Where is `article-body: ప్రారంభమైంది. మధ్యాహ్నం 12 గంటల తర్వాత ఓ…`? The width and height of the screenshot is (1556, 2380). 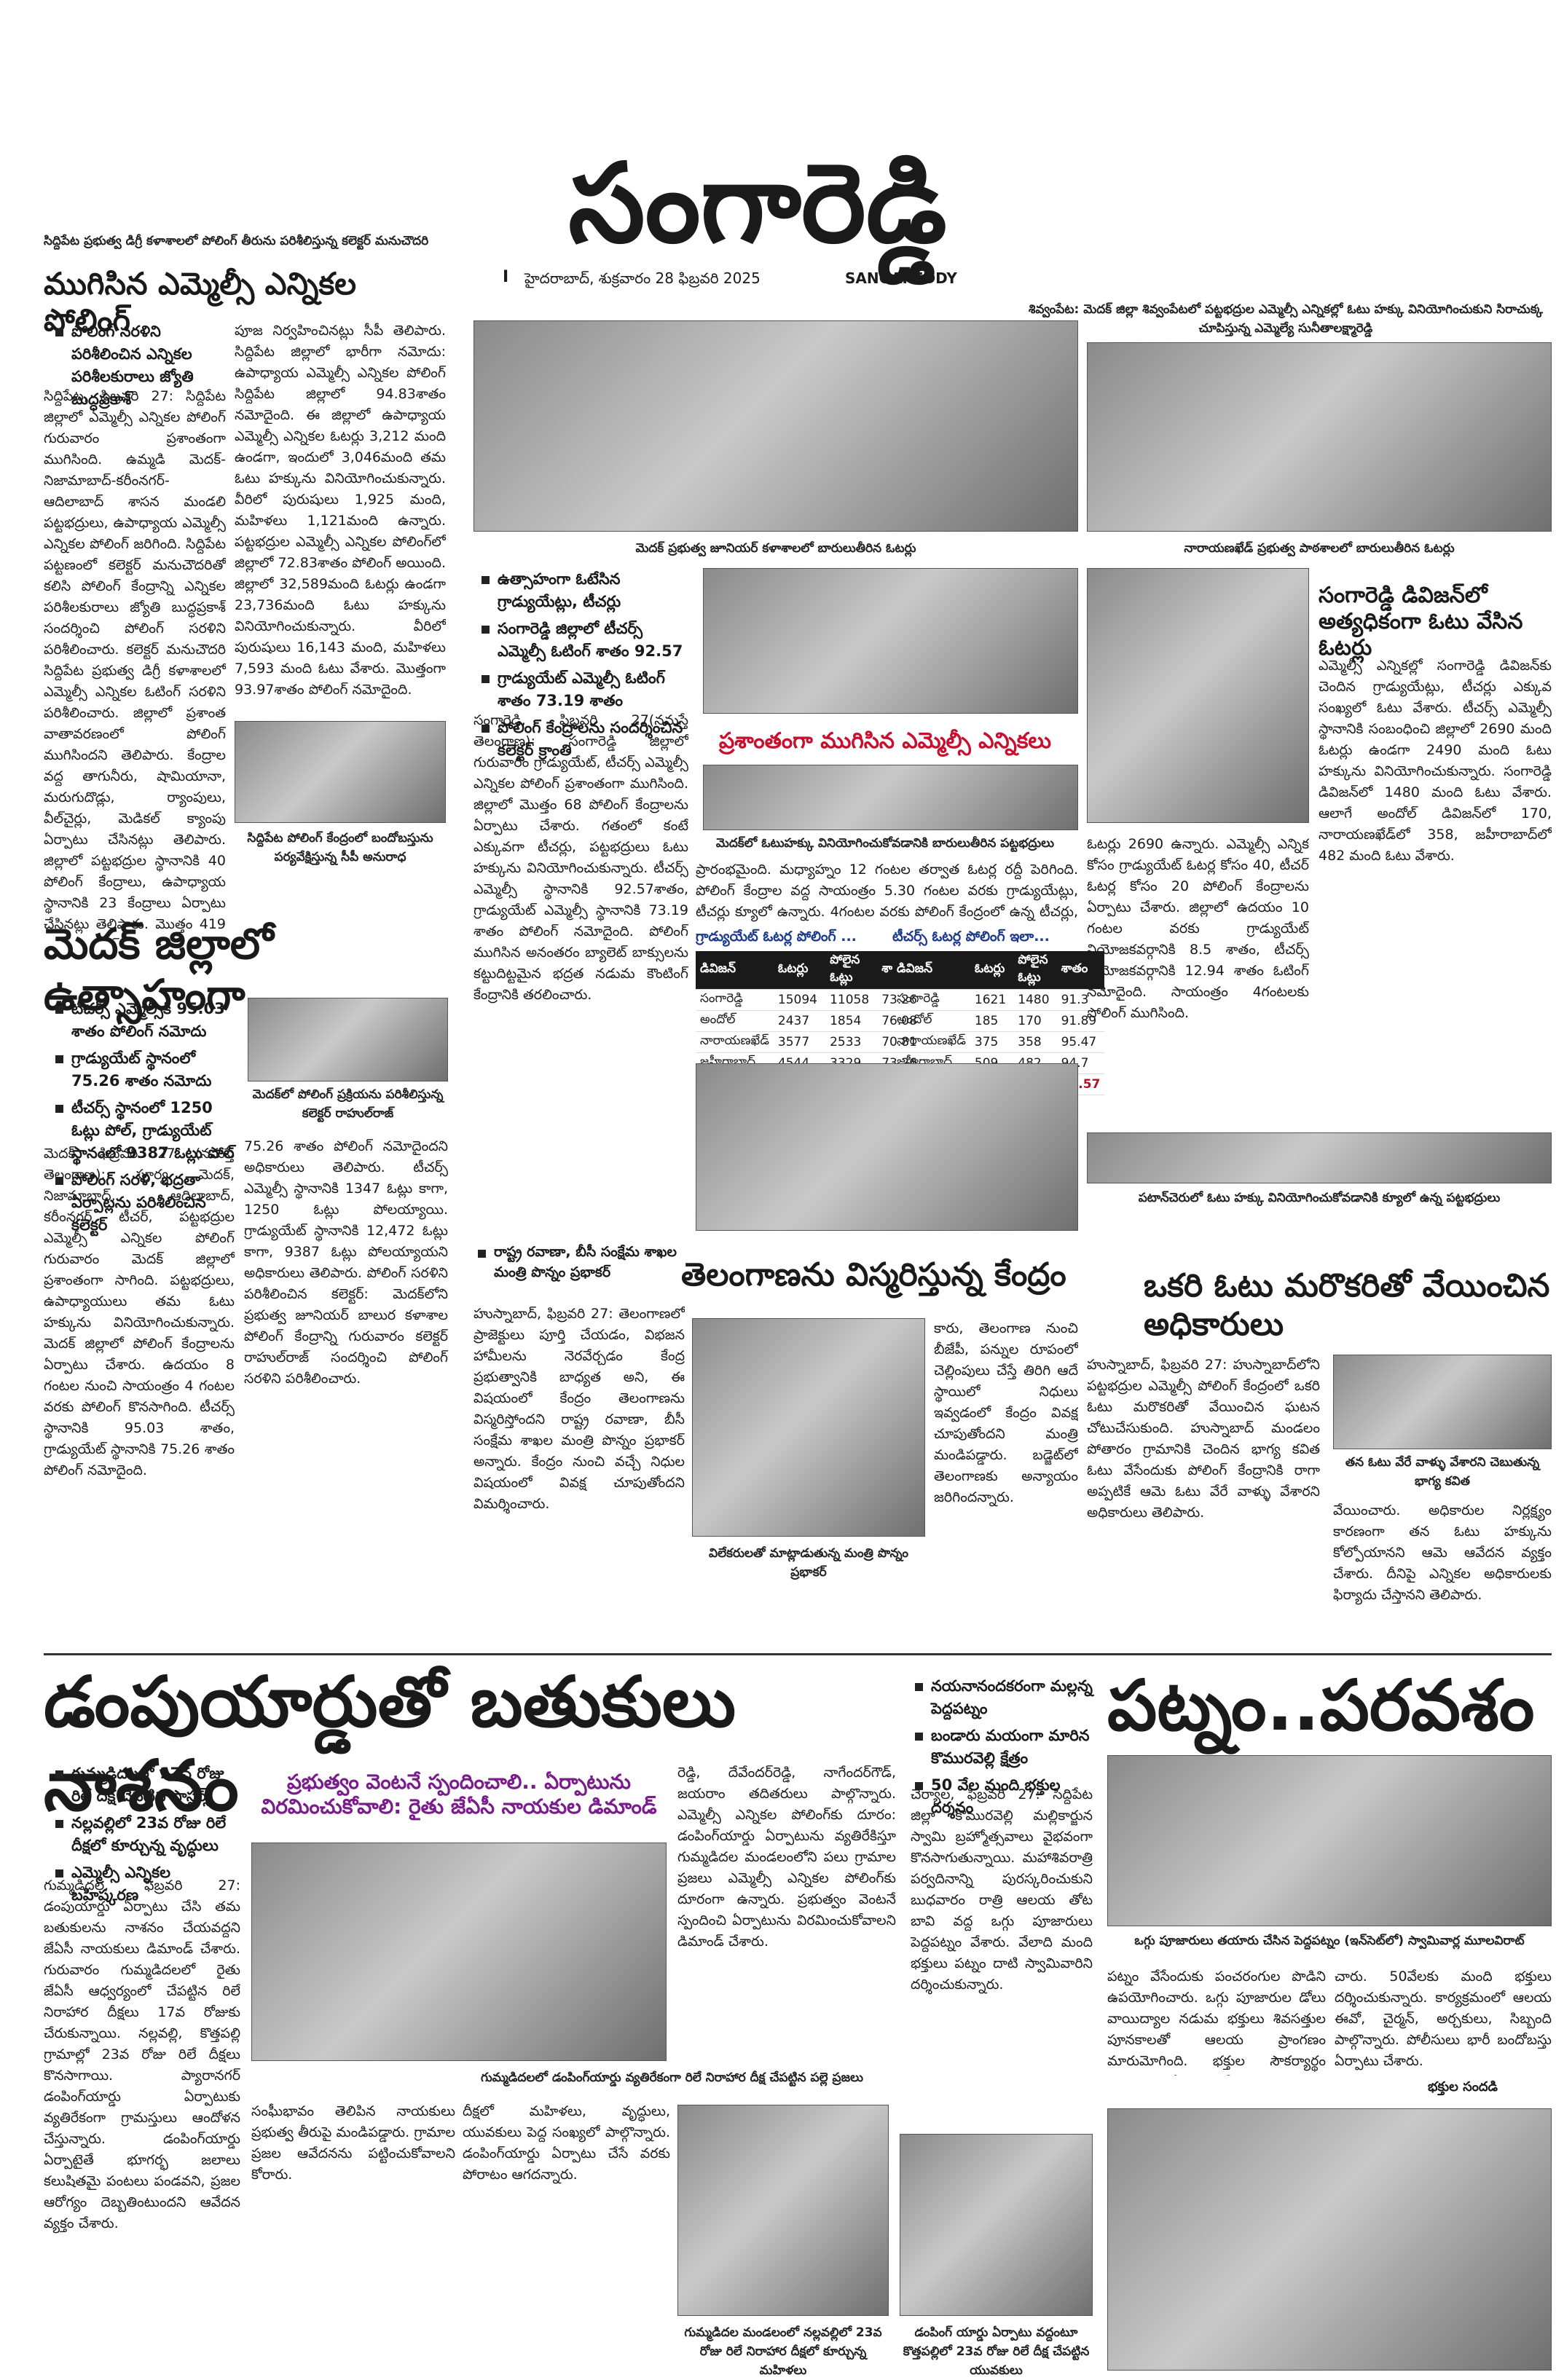 article-body: ప్రారంభమైంది. మధ్యాహ్నం 12 గంటల తర్వాత ఓ… is located at coordinates (887, 891).